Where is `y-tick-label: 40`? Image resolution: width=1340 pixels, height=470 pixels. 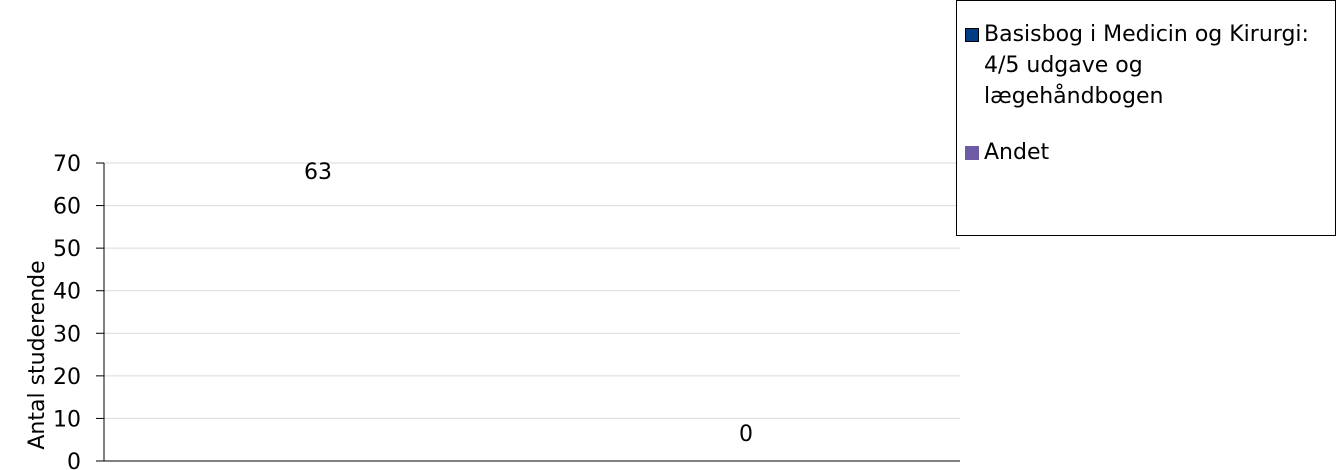
y-tick-label: 40 is located at coordinates (67, 292).